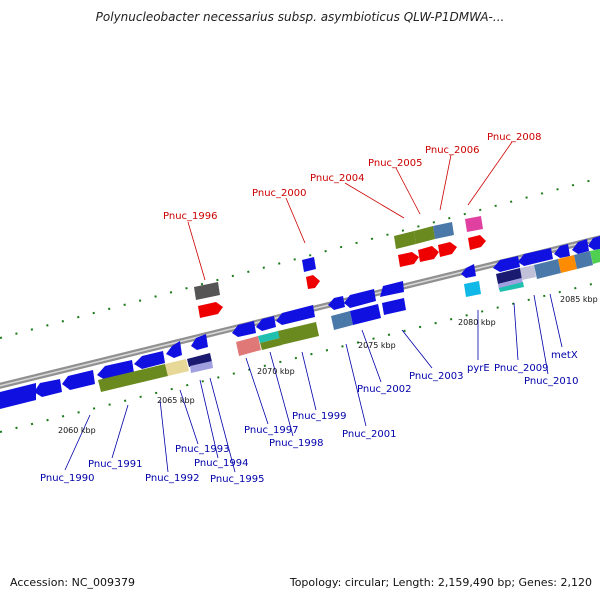 The height and width of the screenshot is (600, 600). What do you see at coordinates (477, 322) in the screenshot?
I see `kbp-label: 2080 kbp` at bounding box center [477, 322].